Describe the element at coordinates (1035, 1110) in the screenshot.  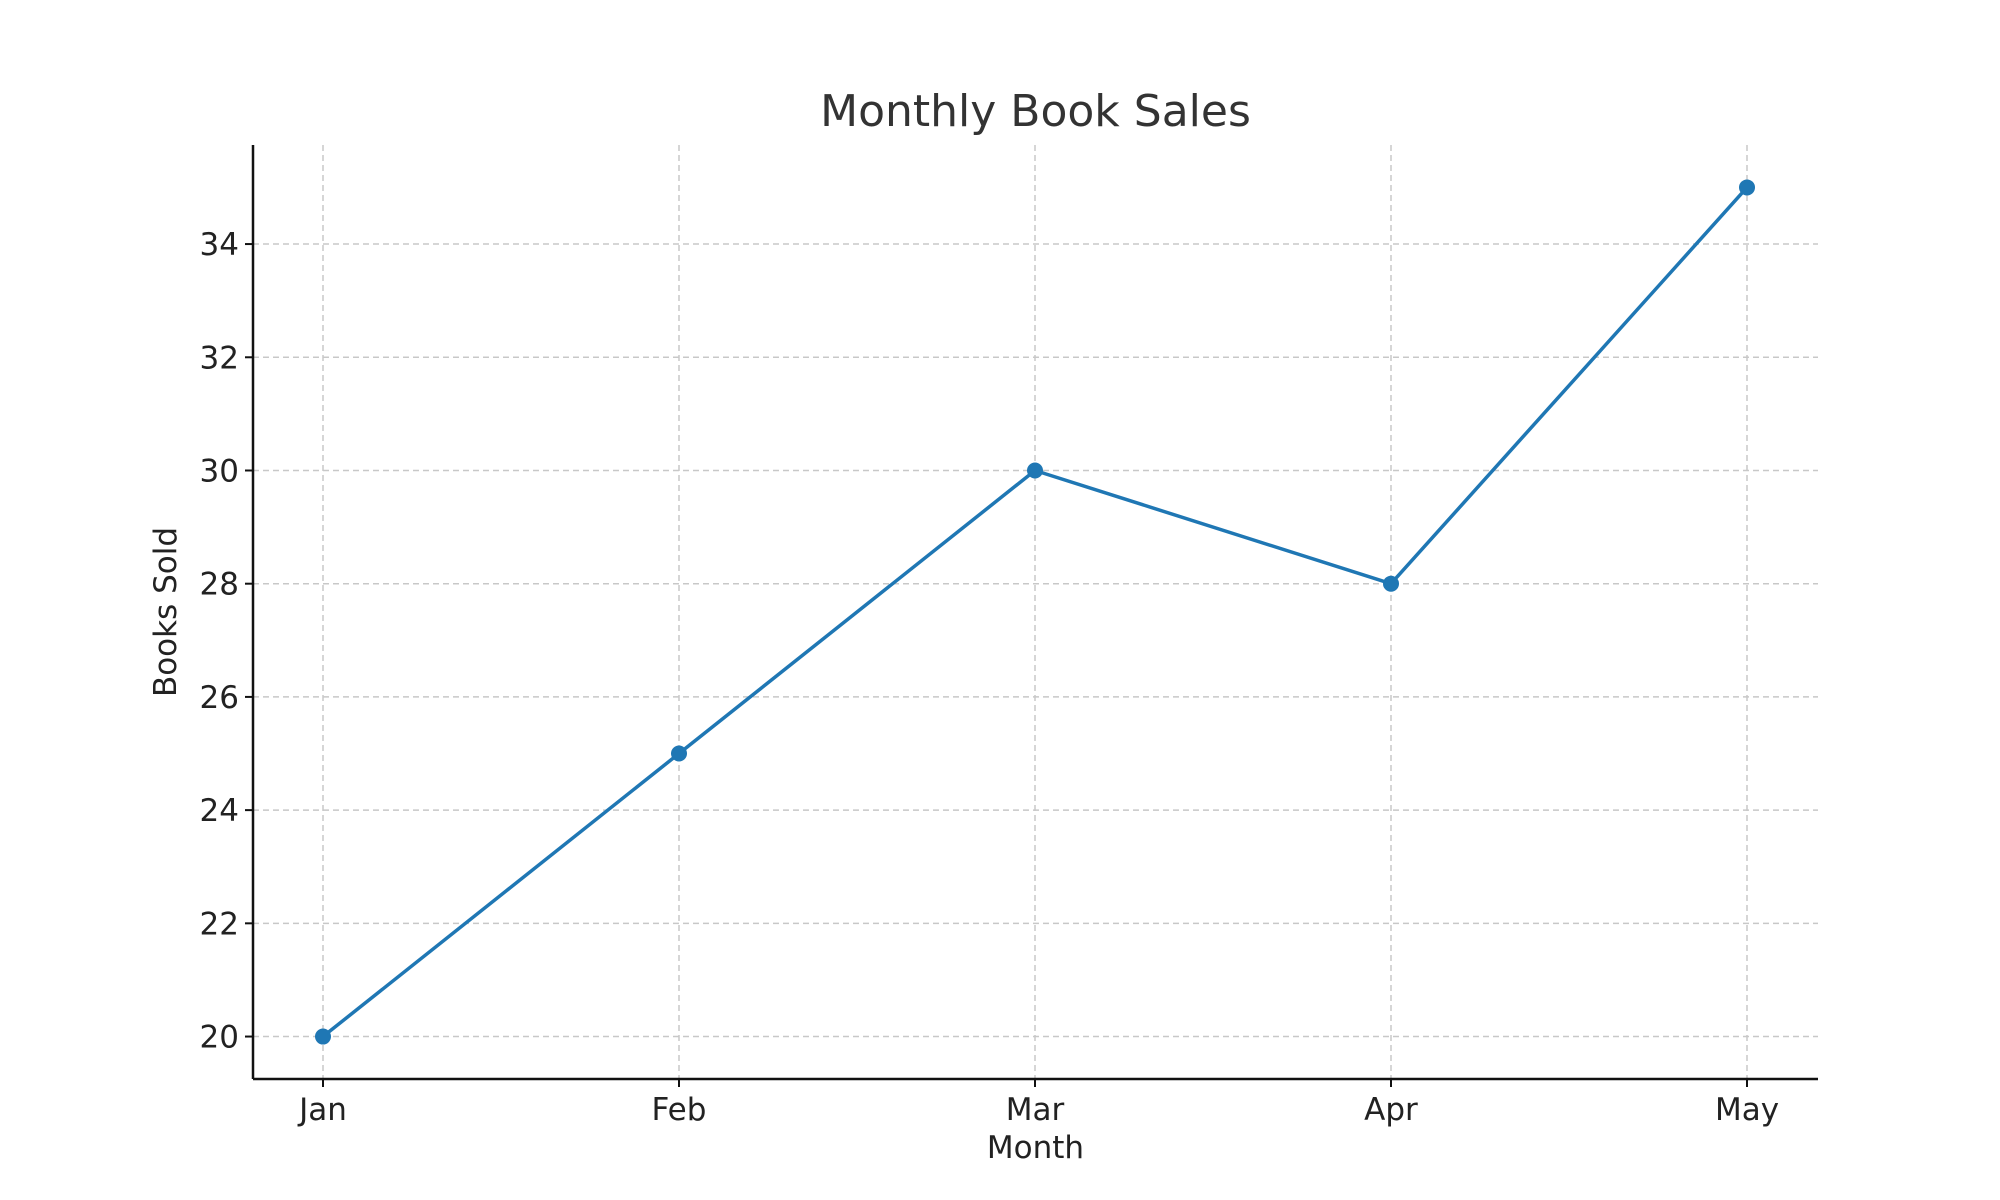
I see `x-tick-label: Mar` at that location.